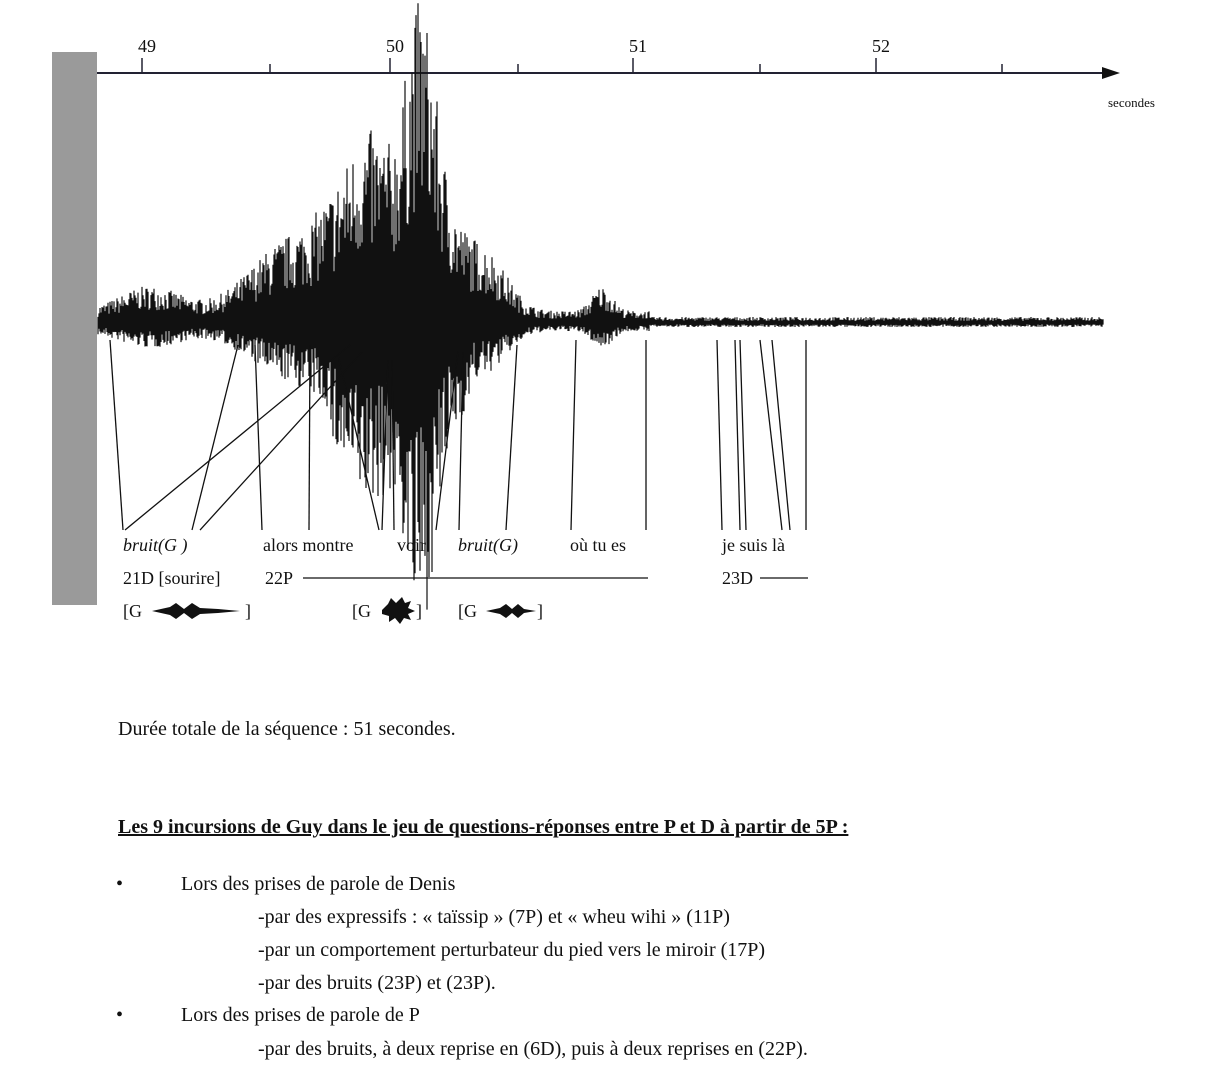  What do you see at coordinates (572, 65) in the screenshot?
I see `axis-ticks` at bounding box center [572, 65].